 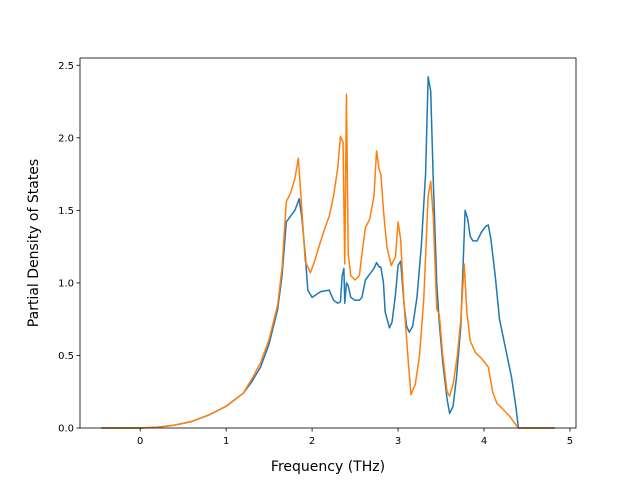 I want to click on y-axis: 0.0 0.5 1.0 1.5 2.0 2.5, so click(x=69, y=248).